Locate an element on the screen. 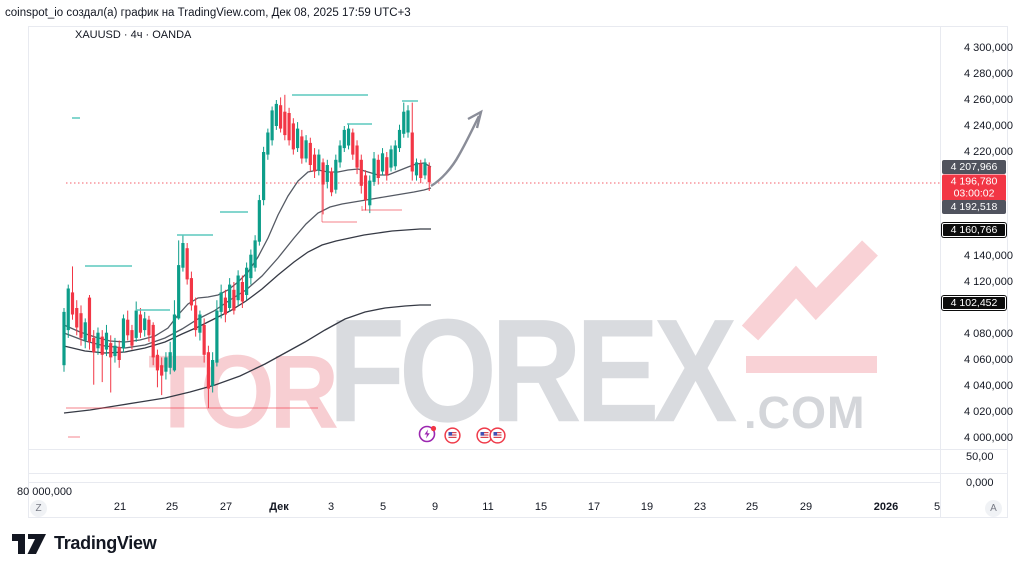 The width and height of the screenshot is (1024, 569). economic-event-flash-icon is located at coordinates (428, 434).